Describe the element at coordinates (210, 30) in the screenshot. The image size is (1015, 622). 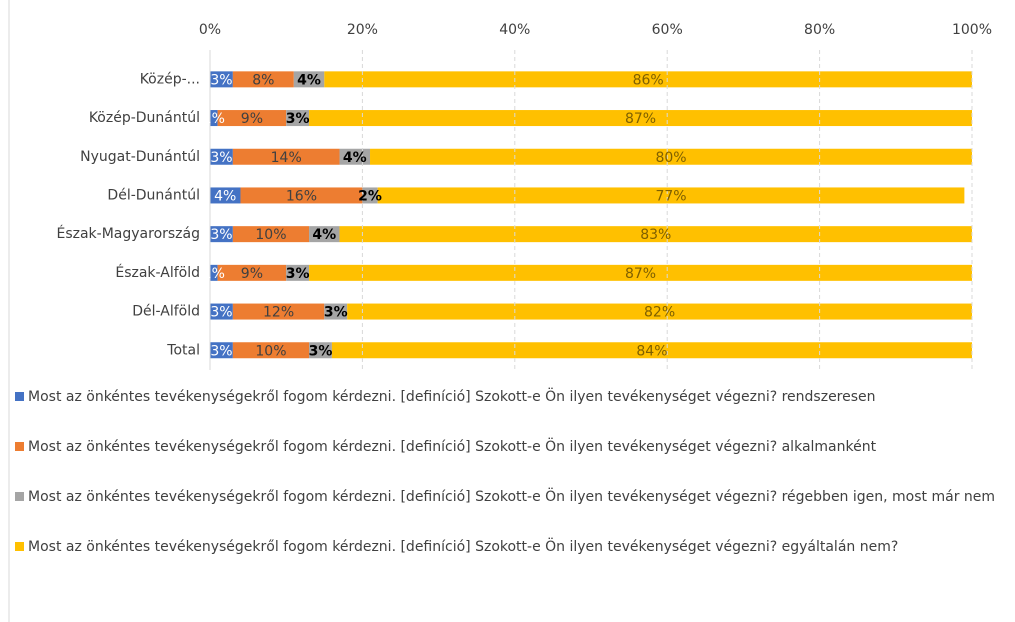
I see `x-tick-label: 0%` at that location.